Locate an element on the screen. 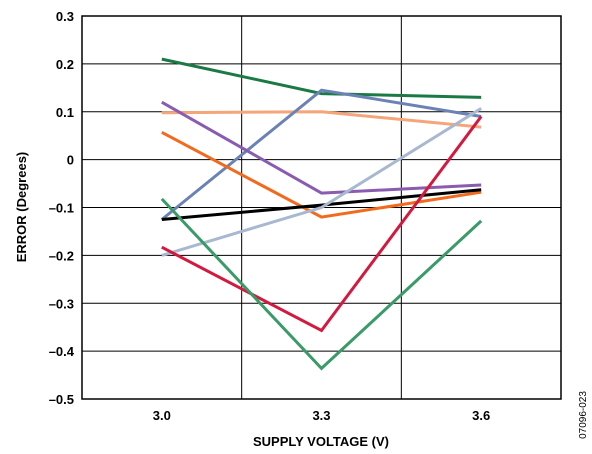 Image resolution: width=592 pixels, height=454 pixels. y-tick-label: –0.1 is located at coordinates (61, 208).